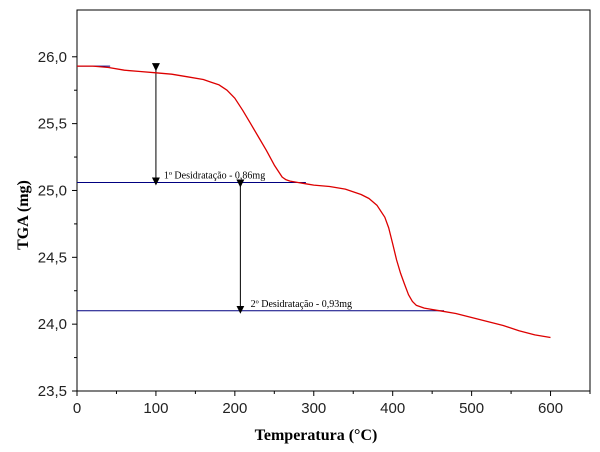 The width and height of the screenshot is (600, 452). I want to click on x-axis-title: Temperatura (°C), so click(316, 435).